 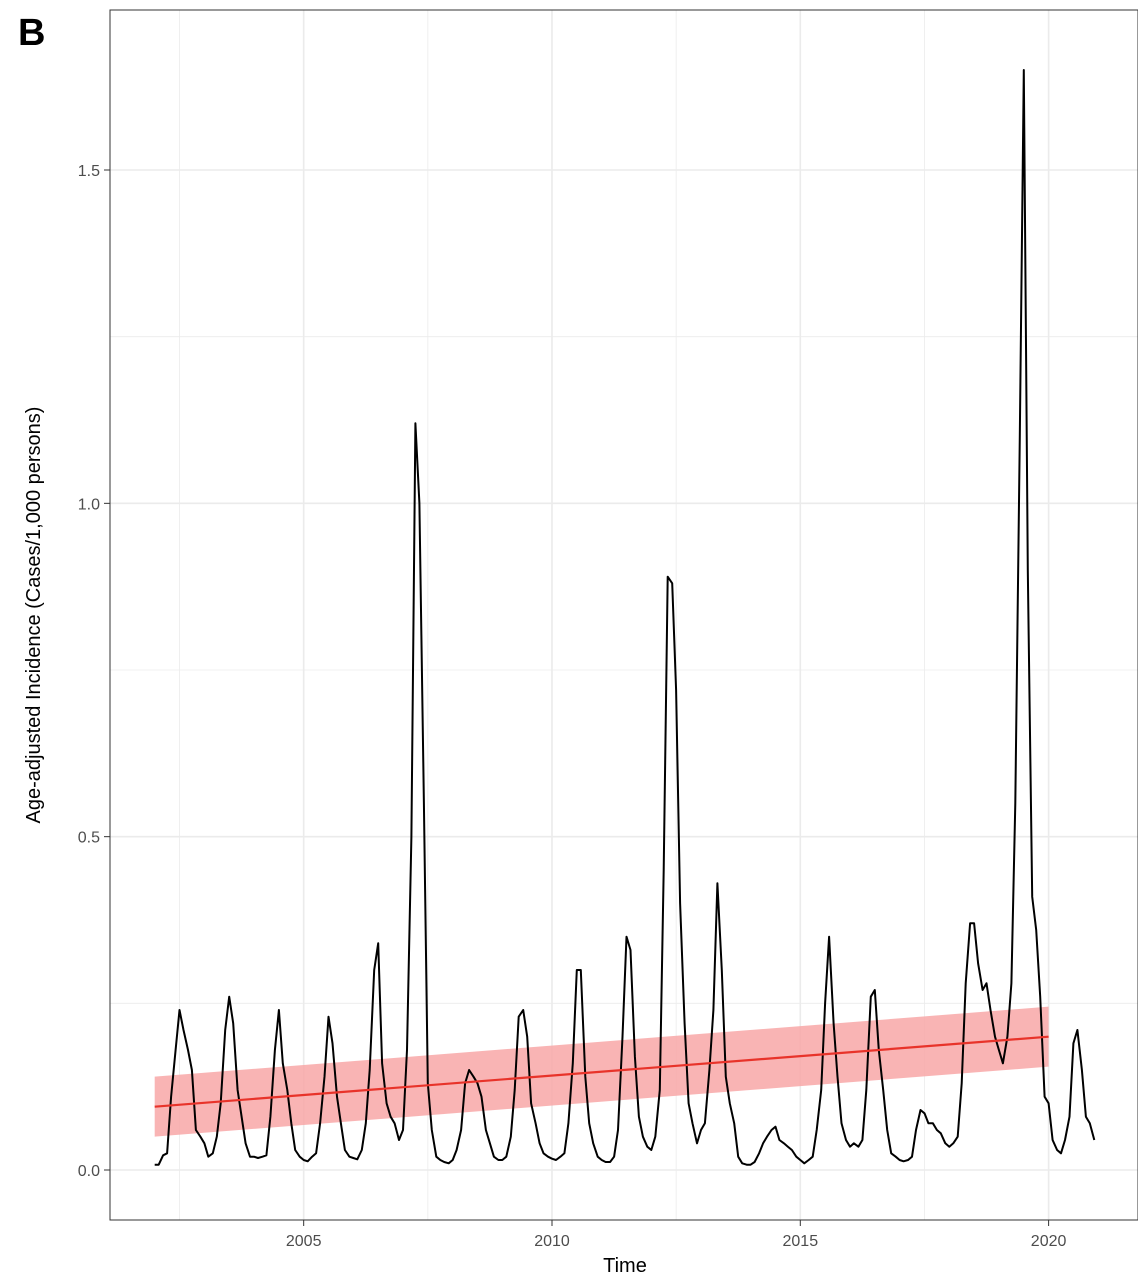 What do you see at coordinates (32, 33) in the screenshot?
I see `panel-label: B` at bounding box center [32, 33].